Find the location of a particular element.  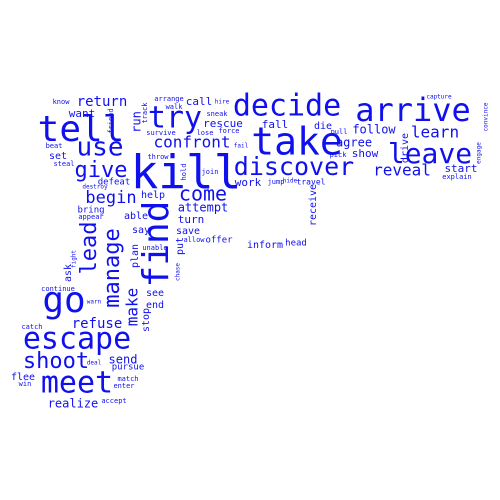

word-hold: hold is located at coordinates (184, 172).